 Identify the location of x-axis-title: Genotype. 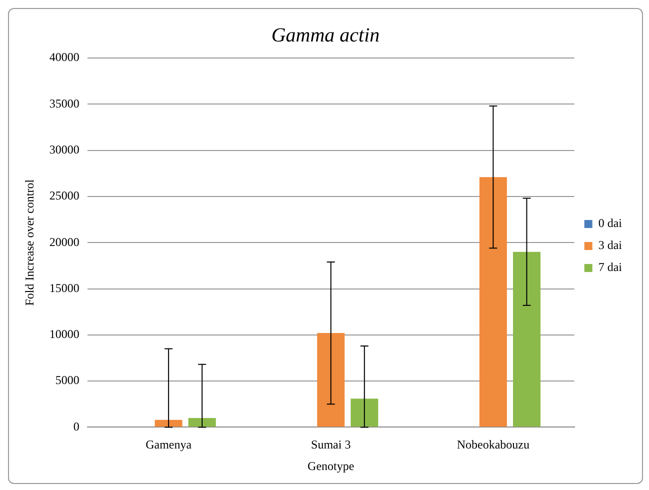
(331, 465).